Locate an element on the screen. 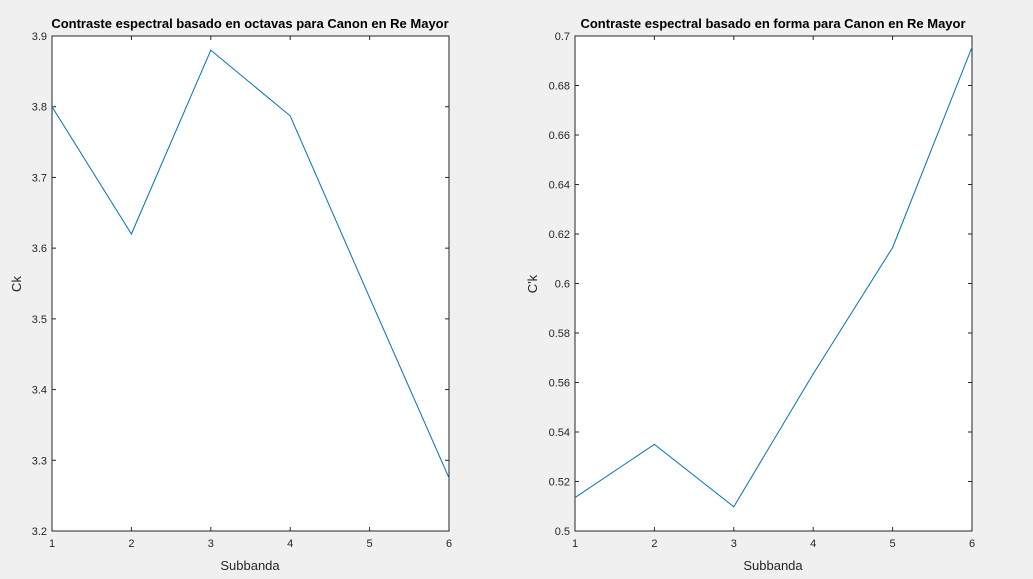 The image size is (1033, 579). left-y-tick-label: 3.2 is located at coordinates (39, 532).